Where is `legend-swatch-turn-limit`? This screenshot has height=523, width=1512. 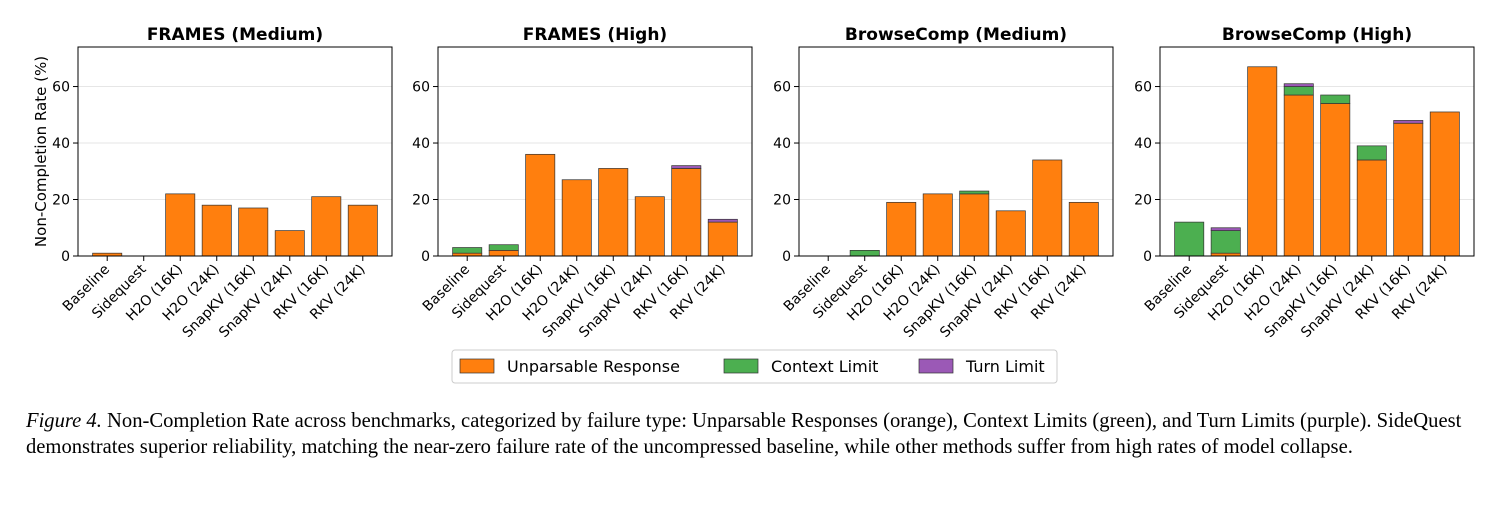 legend-swatch-turn-limit is located at coordinates (936, 366).